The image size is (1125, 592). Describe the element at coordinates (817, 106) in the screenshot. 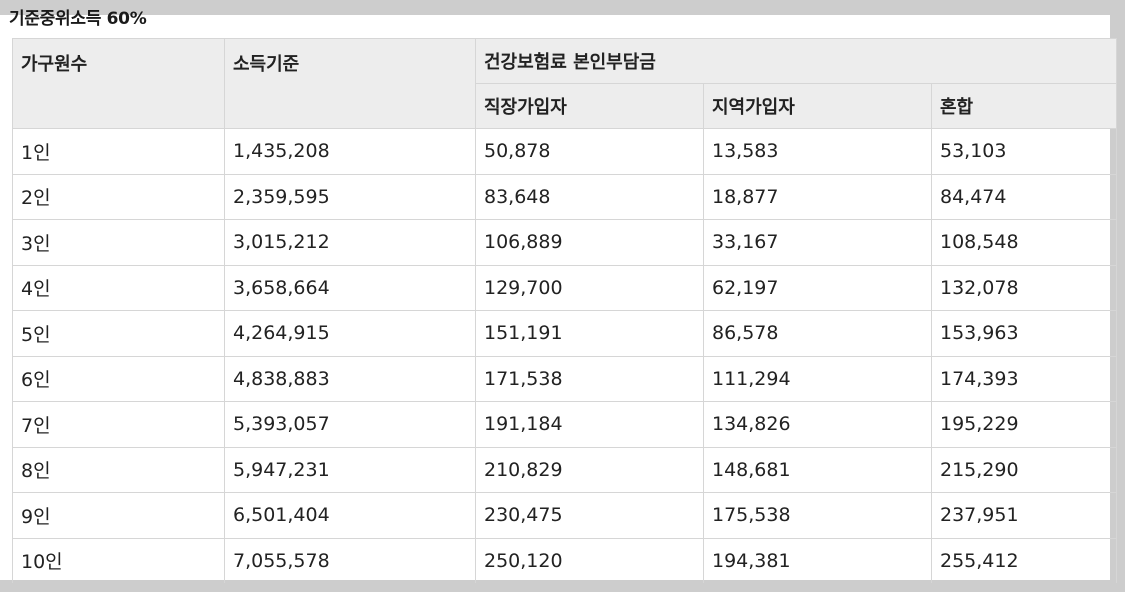

I see `header-regional: 지역가입자` at that location.